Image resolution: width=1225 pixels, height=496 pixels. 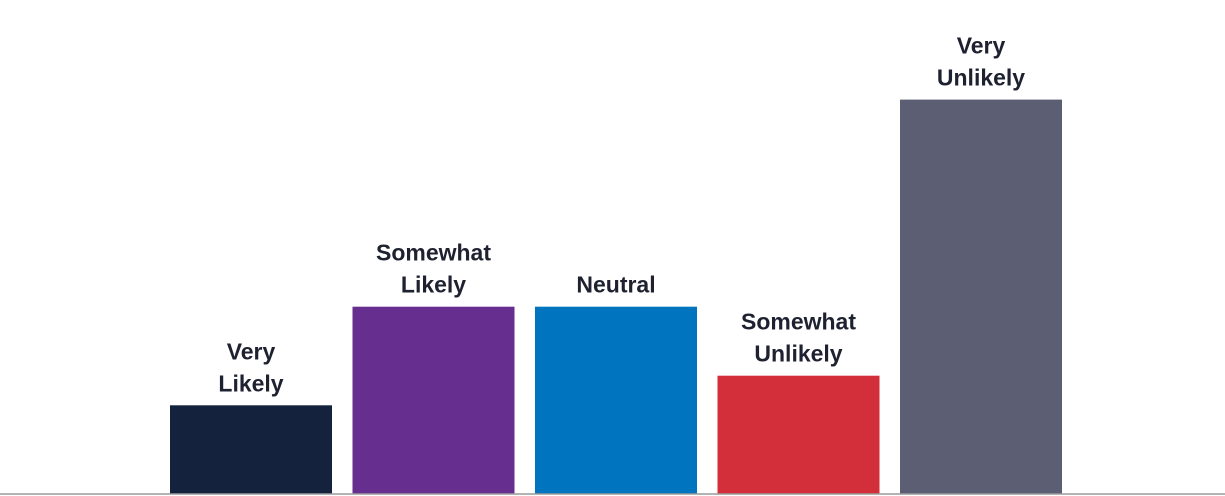 I want to click on bar-label-0-line-1: Likely, so click(x=250, y=383).